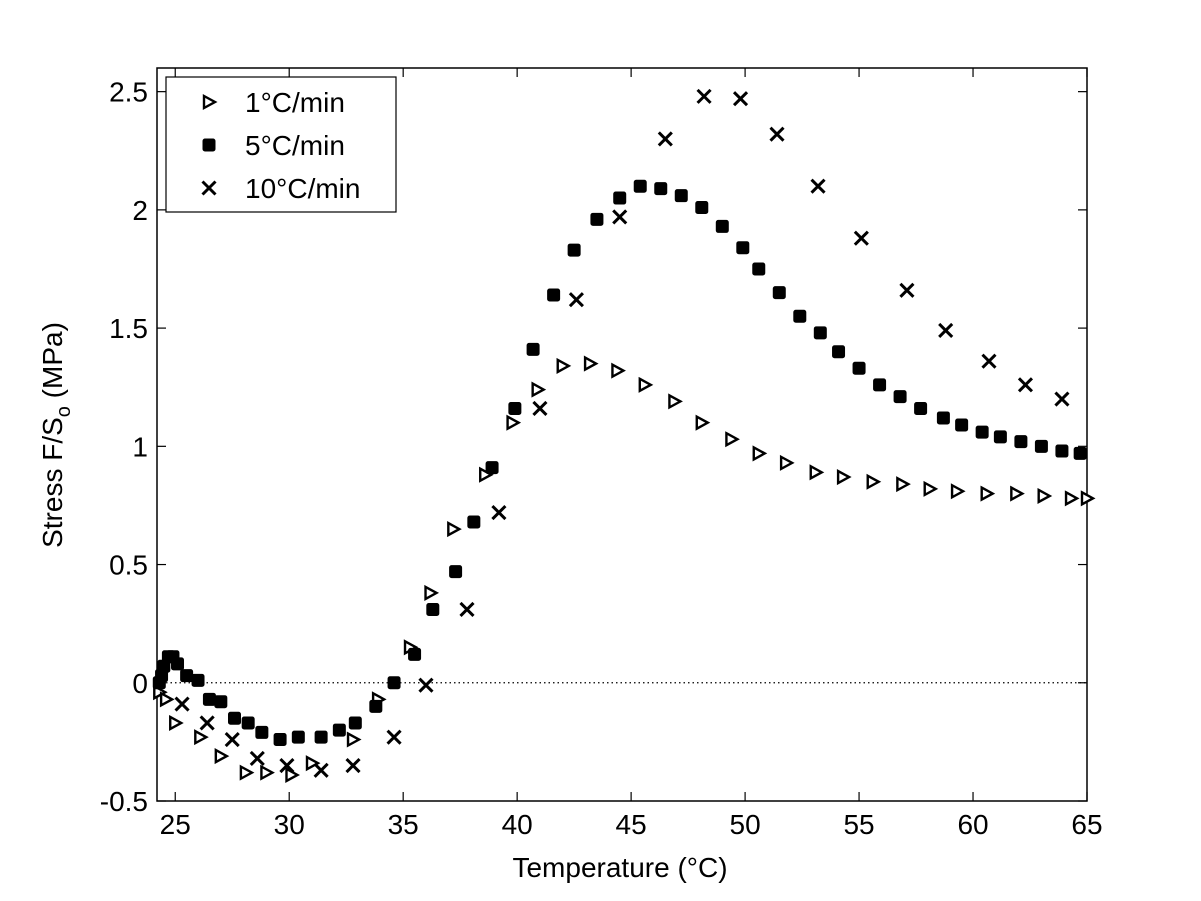 This screenshot has width=1201, height=901. What do you see at coordinates (619, 867) in the screenshot?
I see `x-axis-label: Temperature (°C)` at bounding box center [619, 867].